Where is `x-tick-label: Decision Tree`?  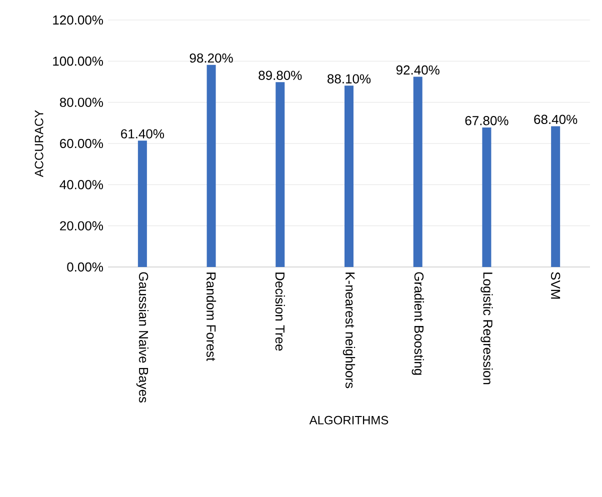
x-tick-label: Decision Tree is located at coordinates (280, 311).